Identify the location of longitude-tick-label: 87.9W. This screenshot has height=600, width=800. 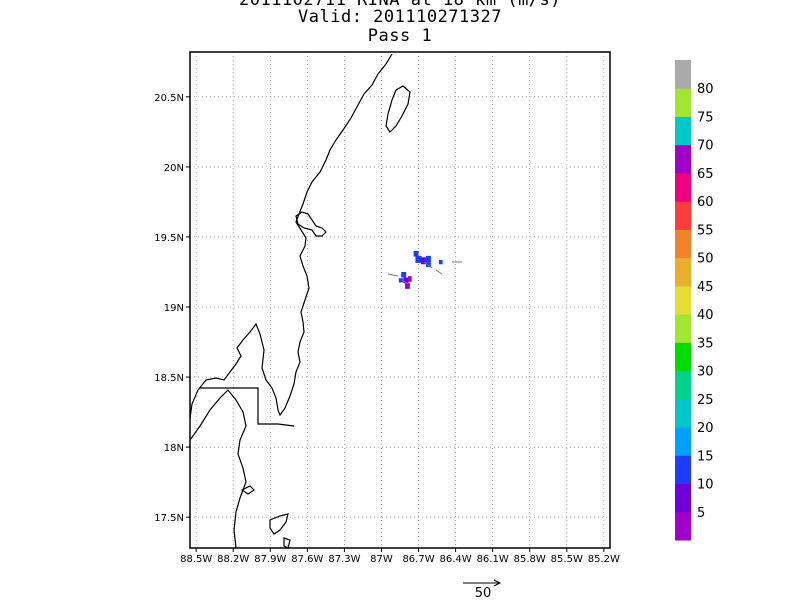
(270, 559).